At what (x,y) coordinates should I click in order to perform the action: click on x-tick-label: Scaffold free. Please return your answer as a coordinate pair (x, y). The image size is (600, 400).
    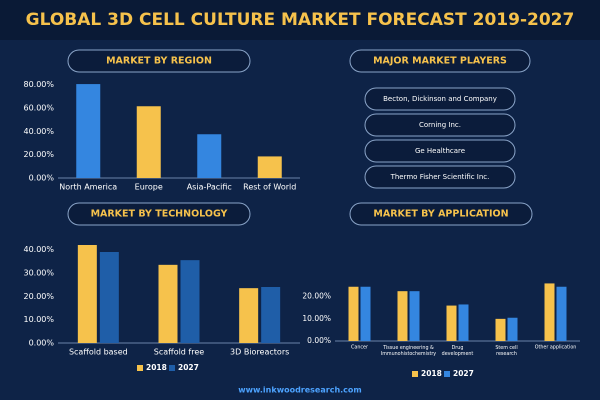
    Looking at the image, I should click on (179, 352).